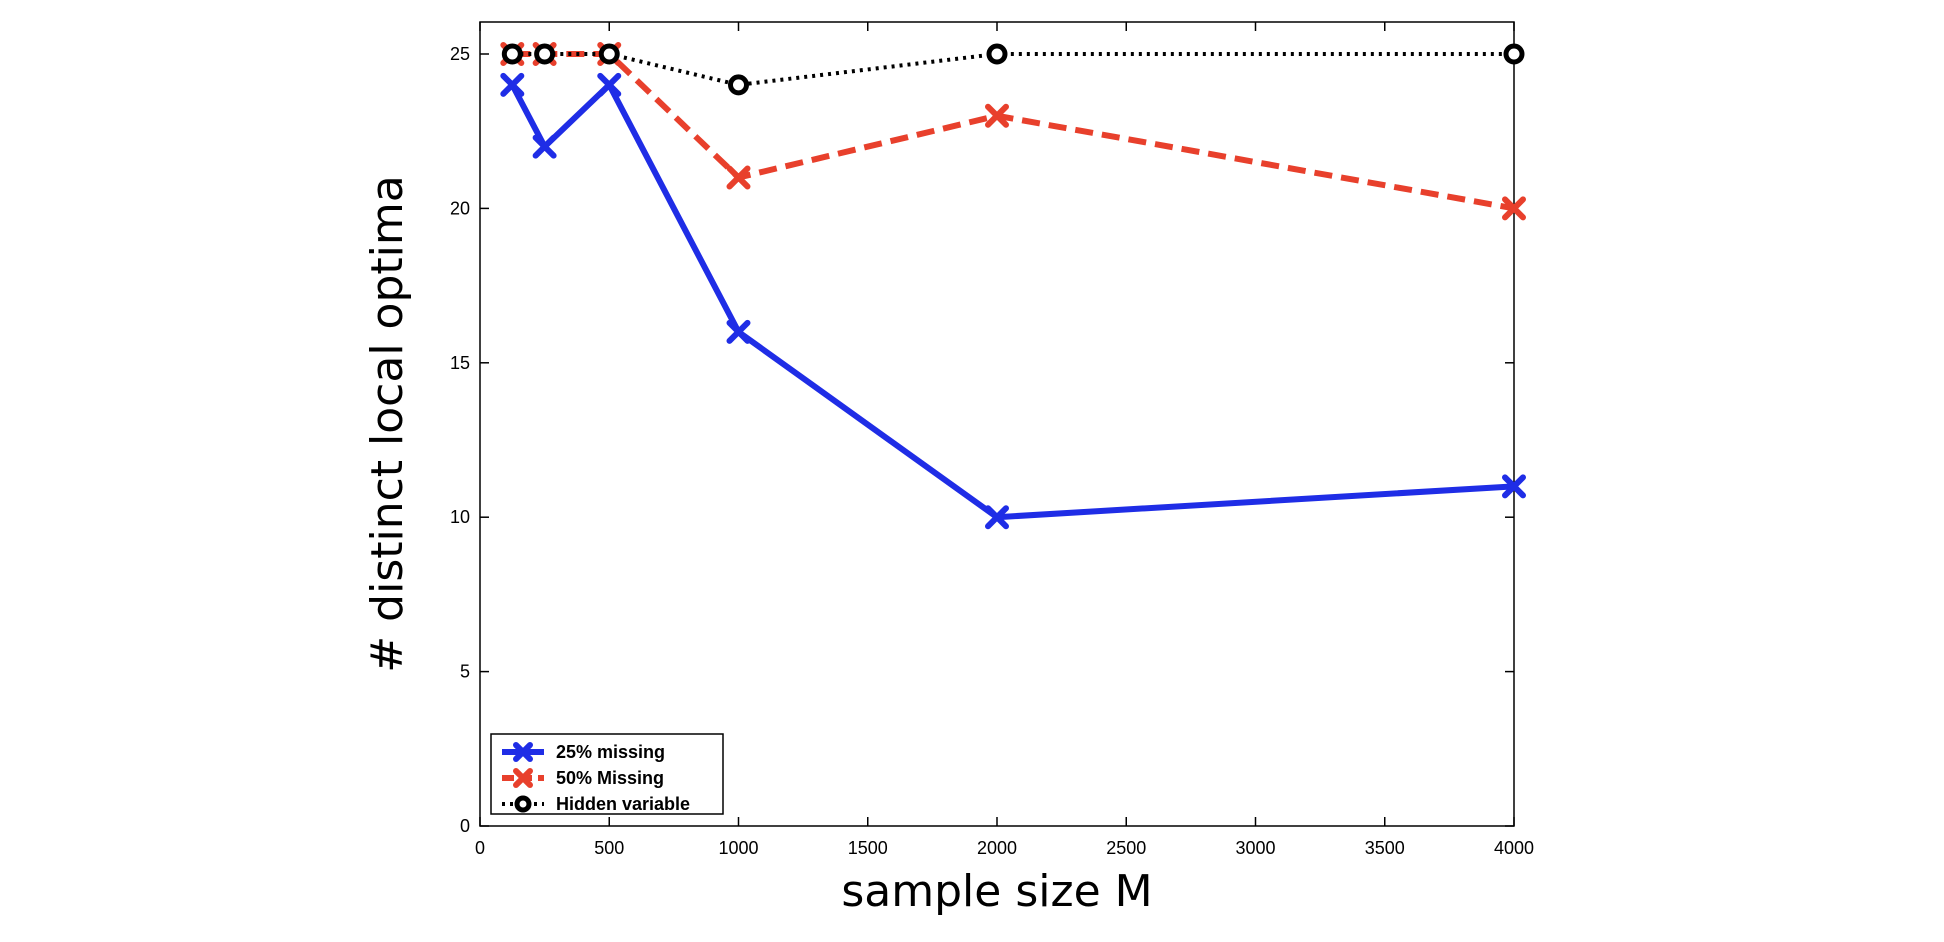  What do you see at coordinates (738, 848) in the screenshot?
I see `x-tick-label: 1000` at bounding box center [738, 848].